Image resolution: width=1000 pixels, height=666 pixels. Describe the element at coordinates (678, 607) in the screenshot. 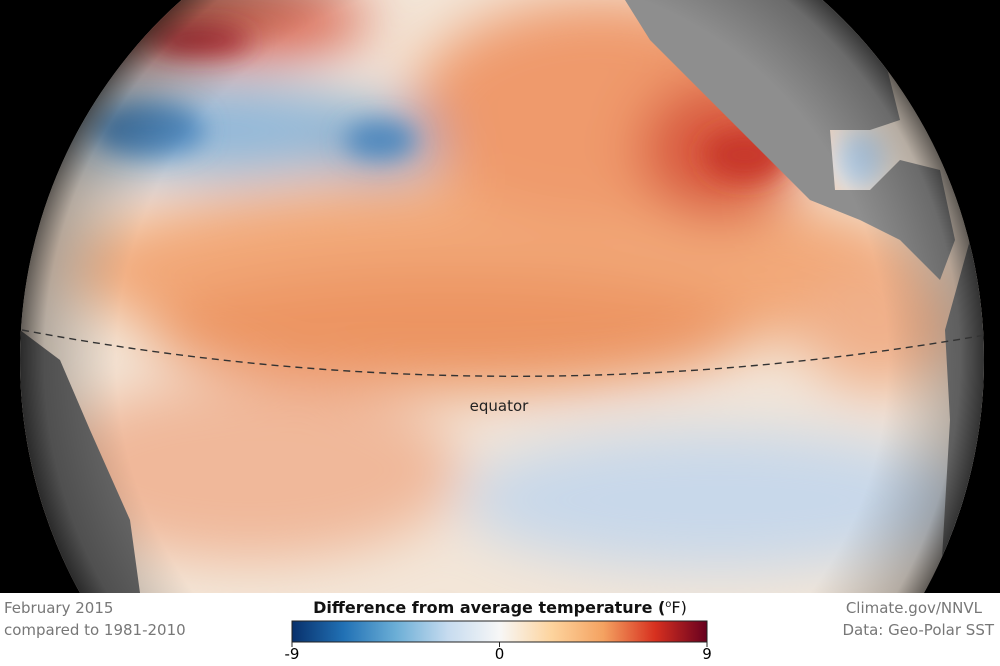

I see `legend-unit: F)` at that location.